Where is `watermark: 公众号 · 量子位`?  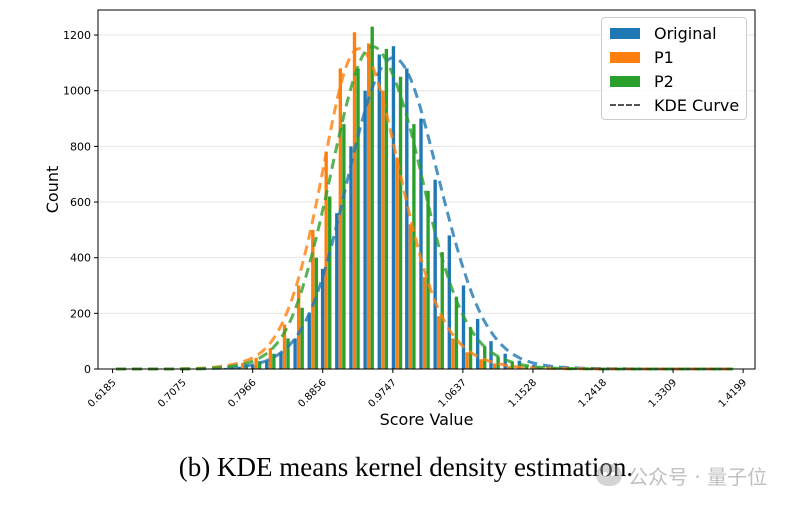 watermark: 公众号 · 量子位 is located at coordinates (682, 475).